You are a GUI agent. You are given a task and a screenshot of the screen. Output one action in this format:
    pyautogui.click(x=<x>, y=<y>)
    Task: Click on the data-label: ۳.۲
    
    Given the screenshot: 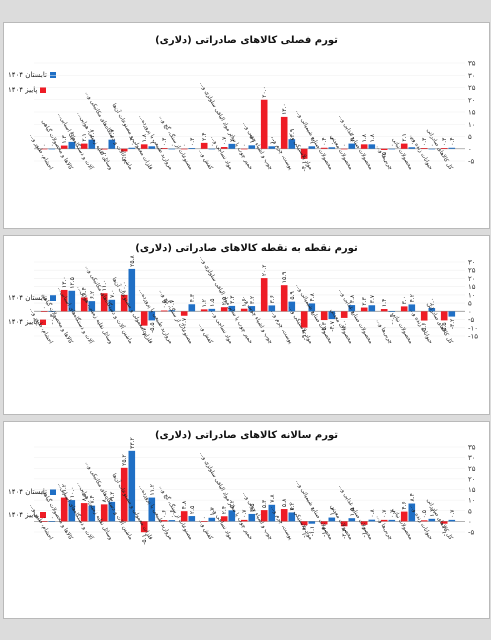 What is the action you would take?
    pyautogui.click(x=252, y=300)
    